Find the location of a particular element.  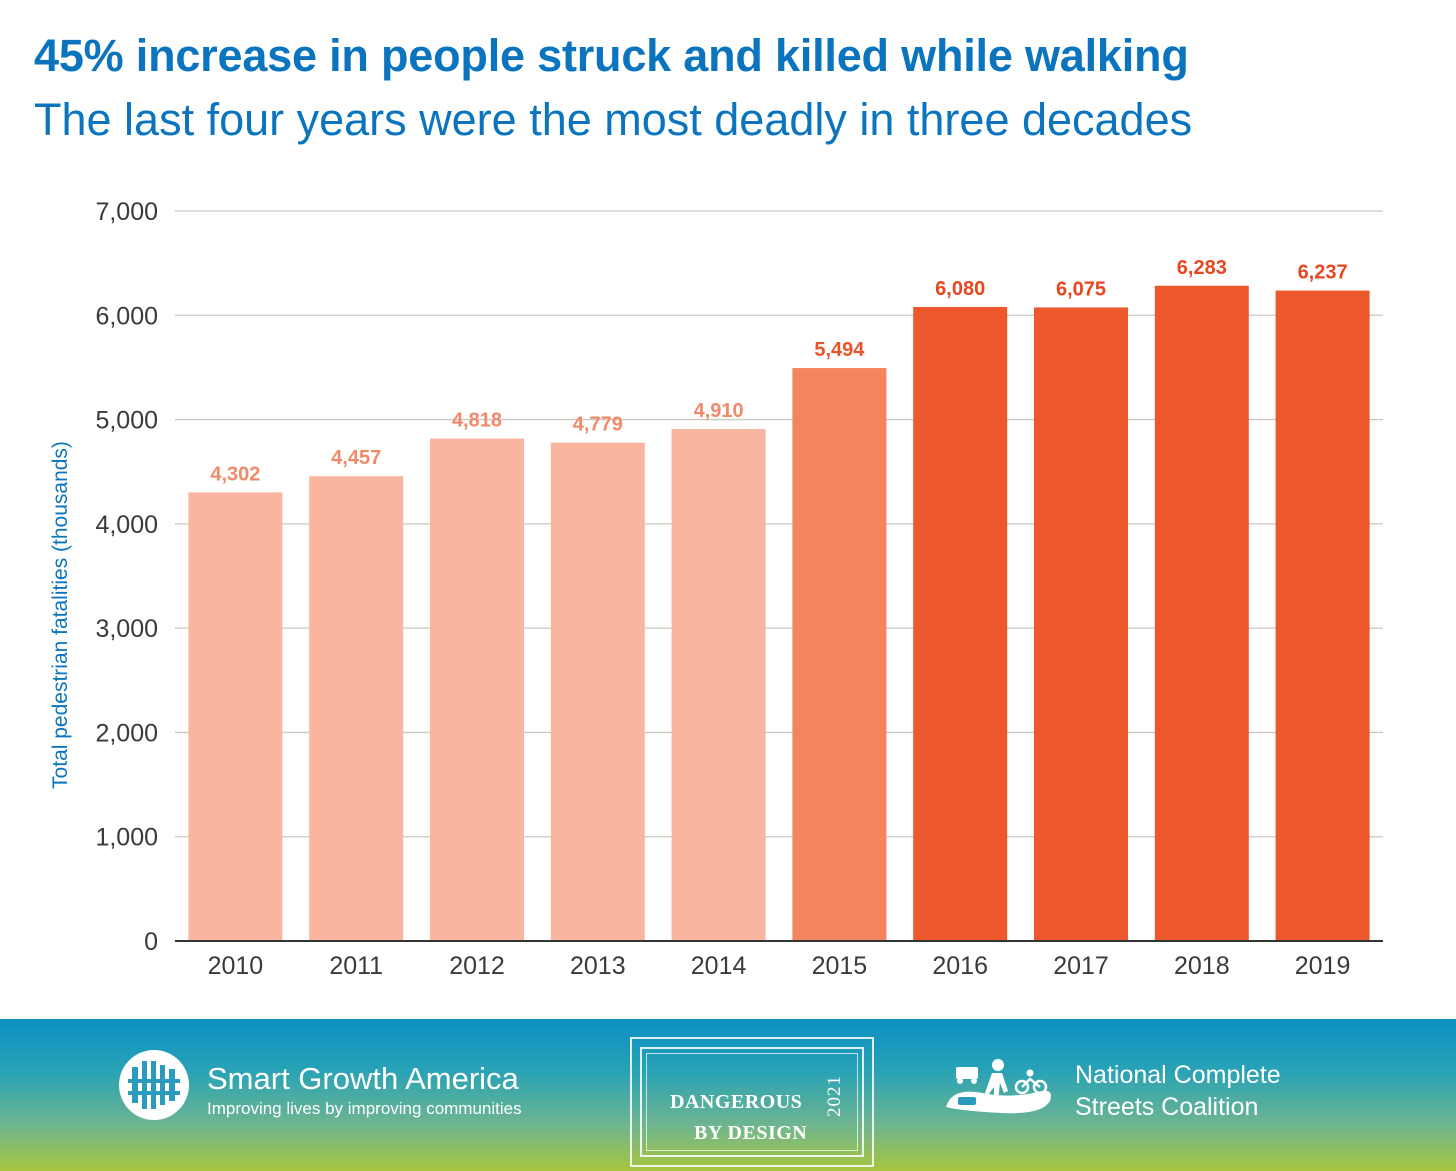

y-tick-label: 4,000 is located at coordinates (126, 525).